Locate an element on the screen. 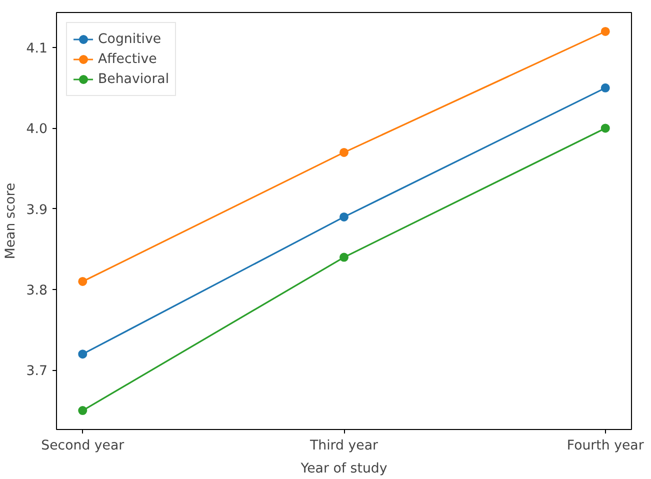  x-tick-label: Fourth year is located at coordinates (605, 446).